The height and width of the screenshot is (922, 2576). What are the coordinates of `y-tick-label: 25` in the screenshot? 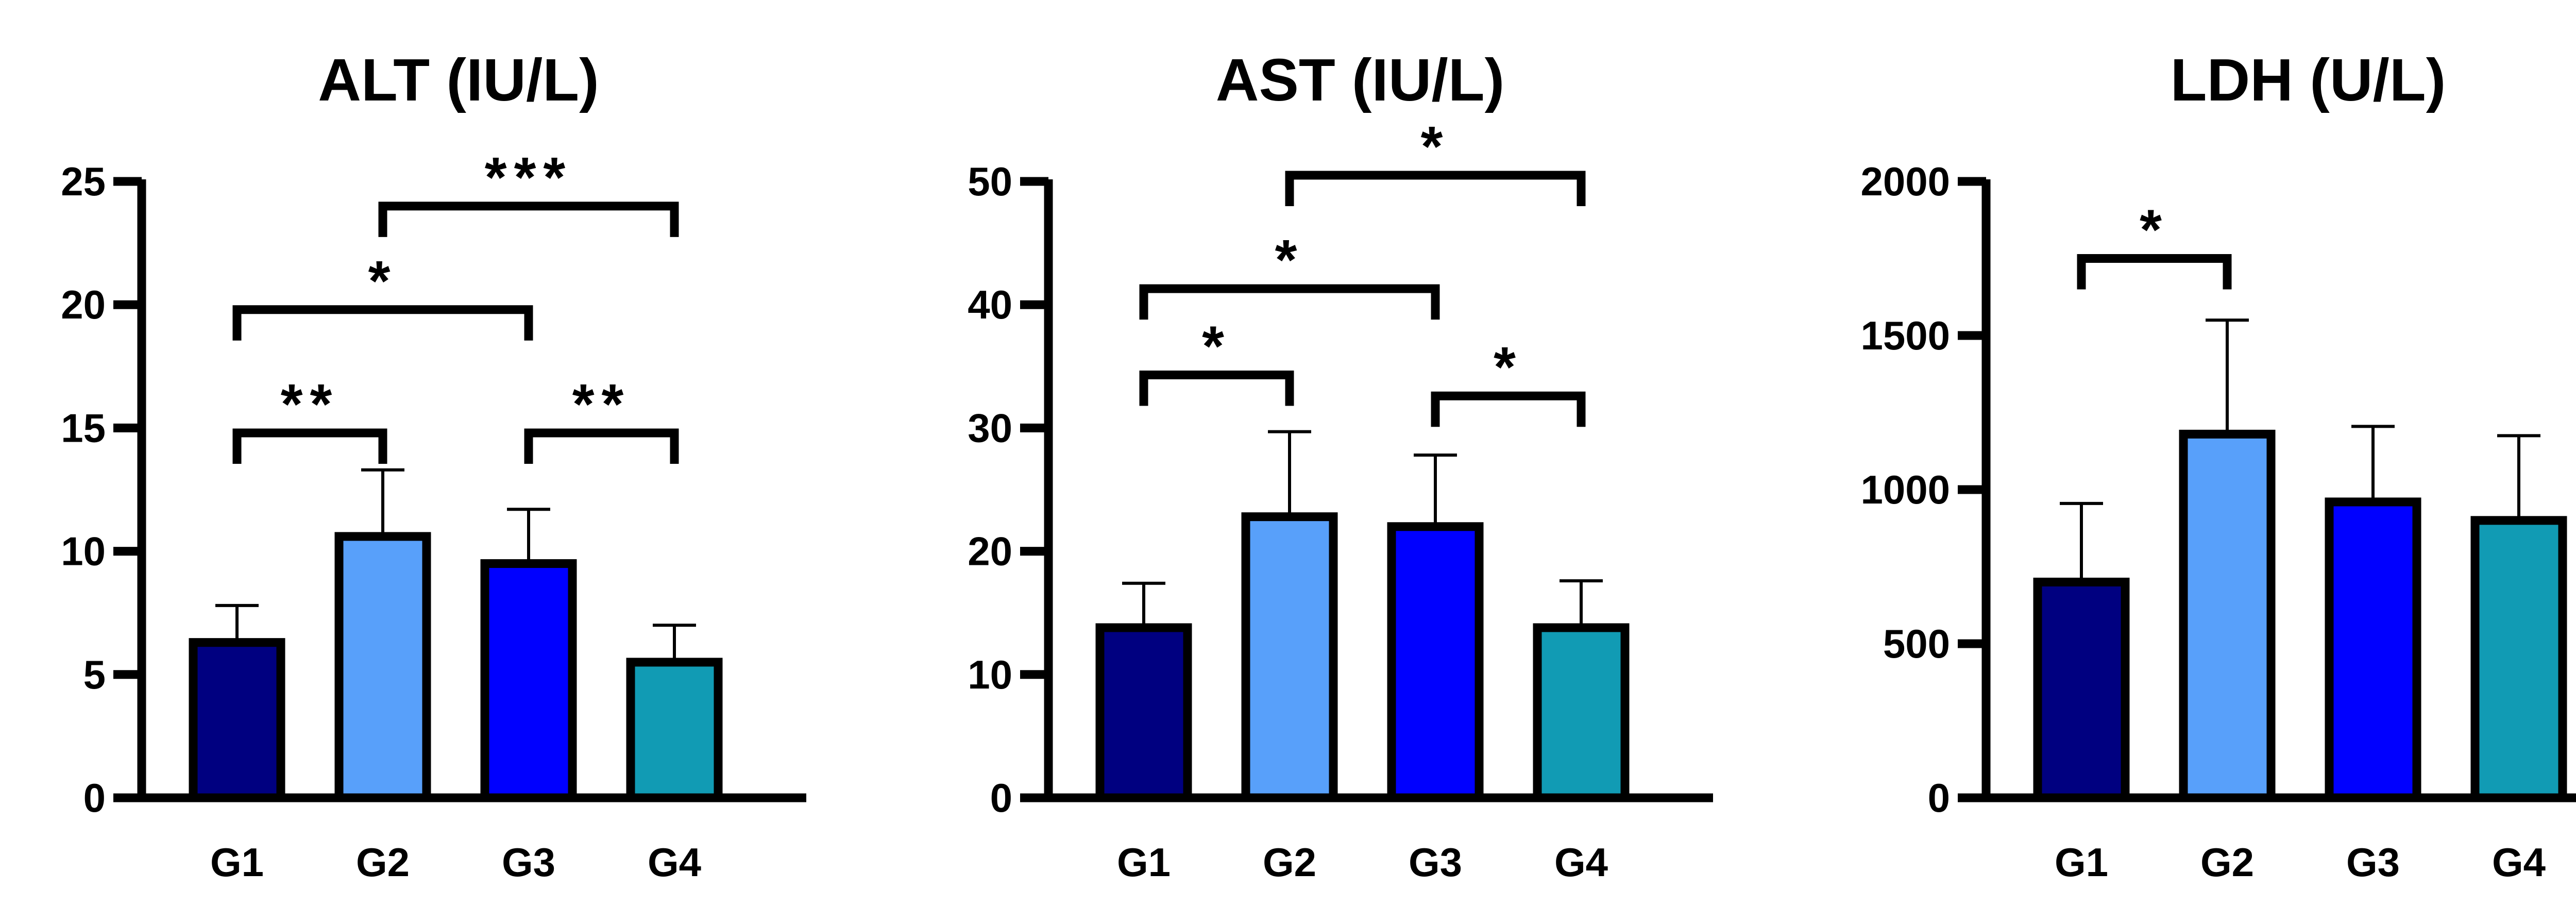 It's located at (83, 181).